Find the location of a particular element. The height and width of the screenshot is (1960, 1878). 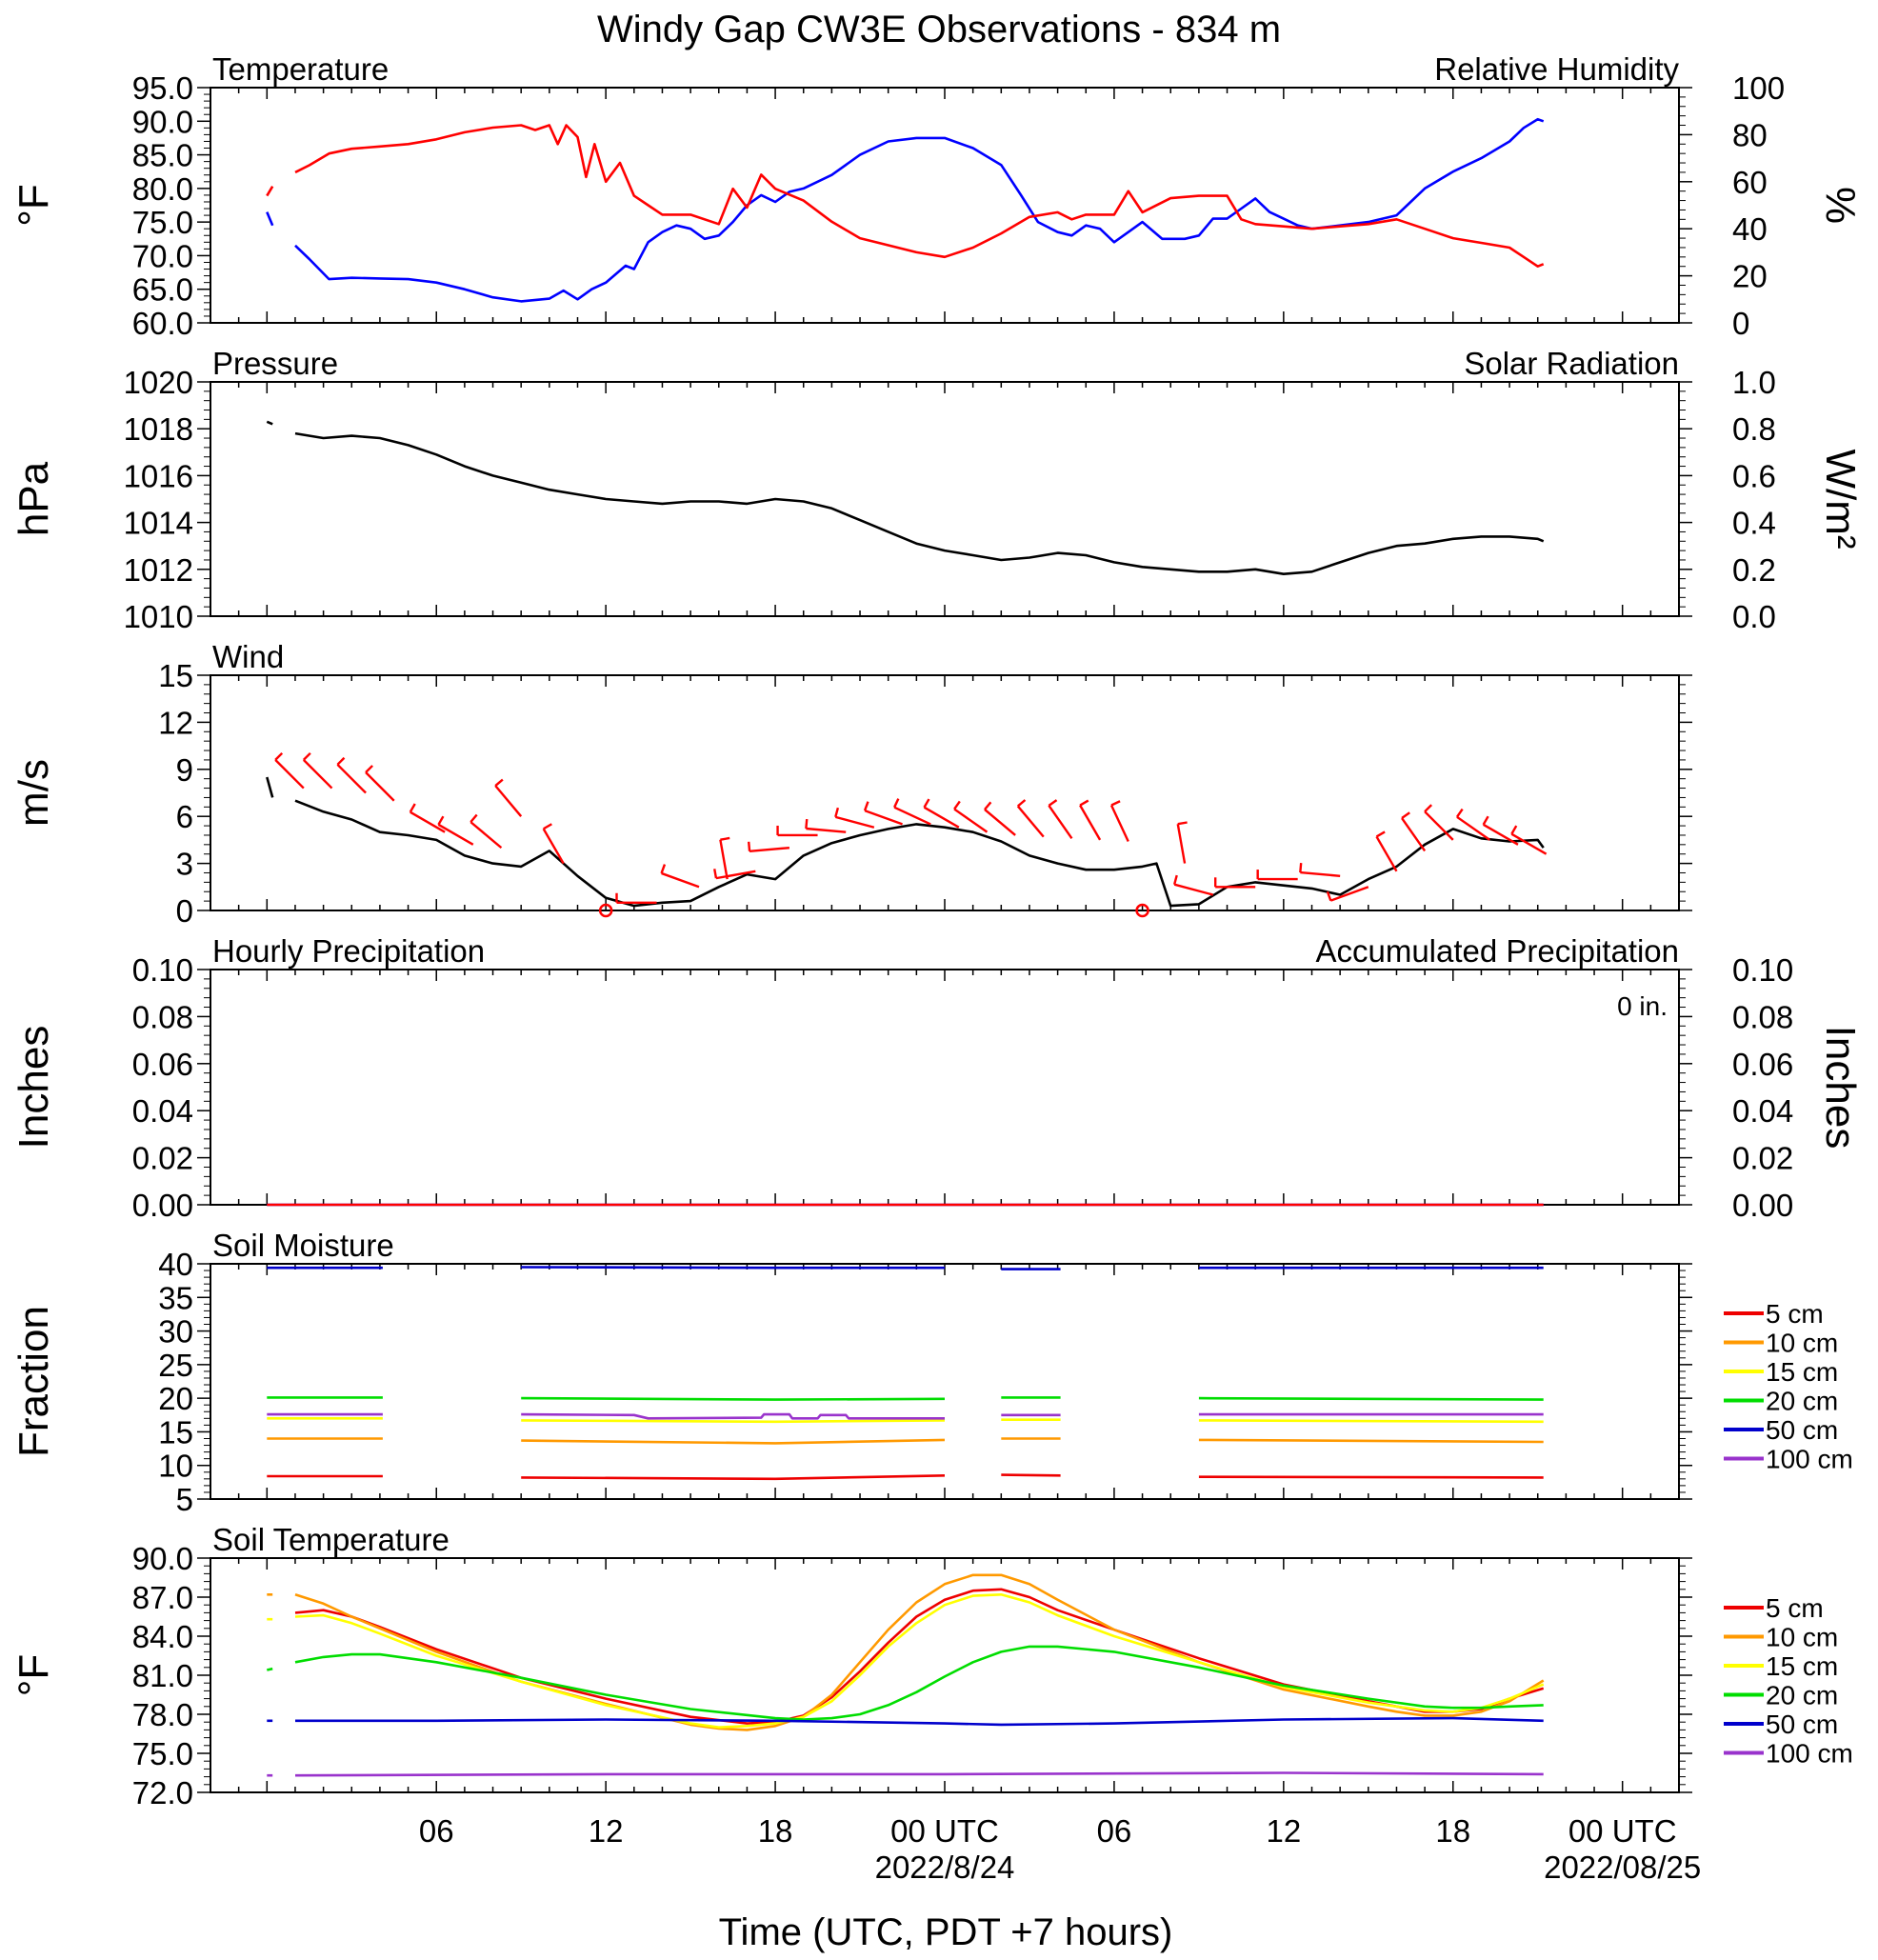

y-right-tick-label: 0.0 is located at coordinates (1754, 616).